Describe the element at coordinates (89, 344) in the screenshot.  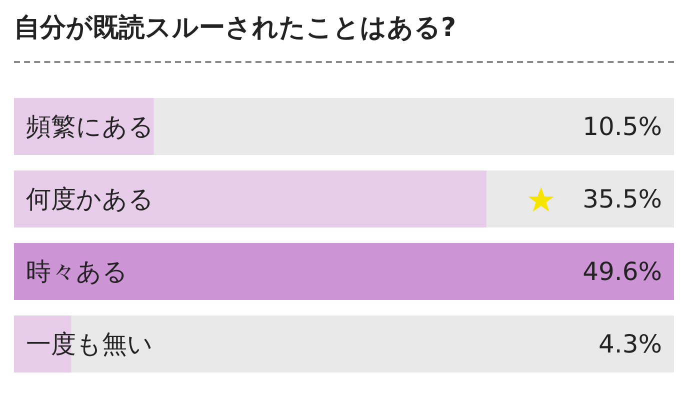
I see `y-tick-label: 一度も無い` at that location.